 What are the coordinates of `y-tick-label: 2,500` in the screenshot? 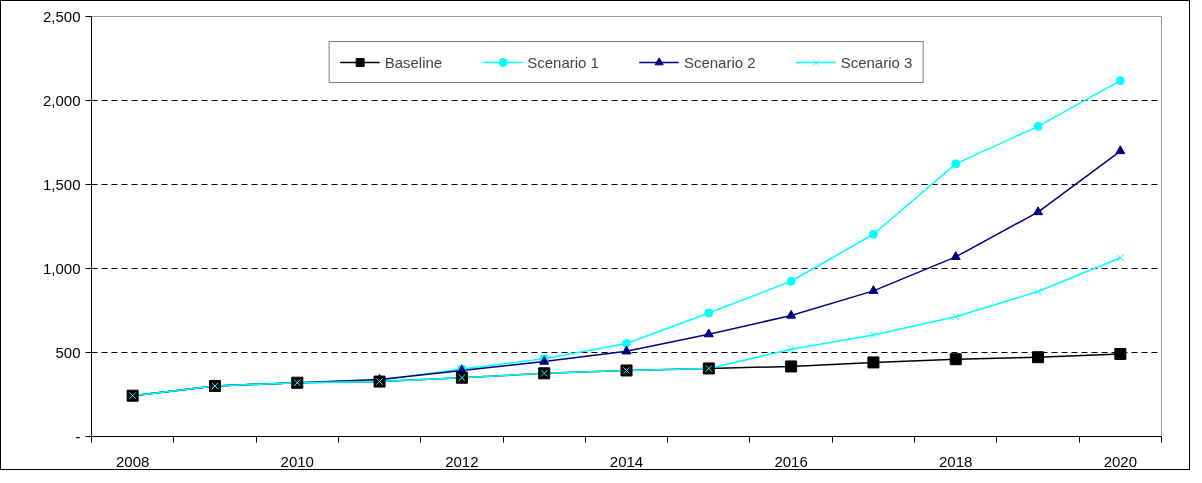 It's located at (61, 16).